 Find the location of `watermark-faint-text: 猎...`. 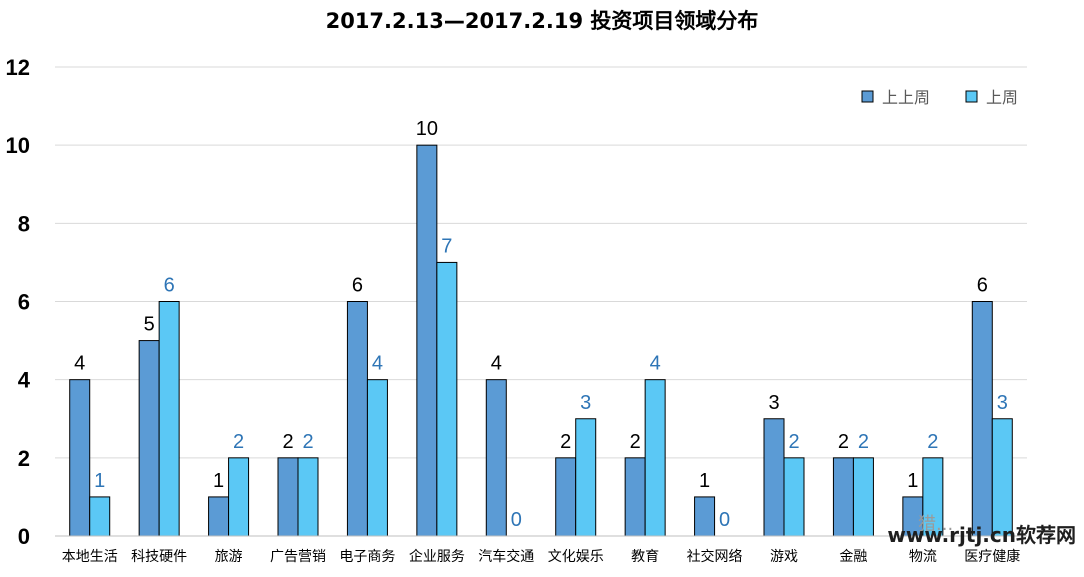

watermark-faint-text: 猎... is located at coordinates (935, 524).